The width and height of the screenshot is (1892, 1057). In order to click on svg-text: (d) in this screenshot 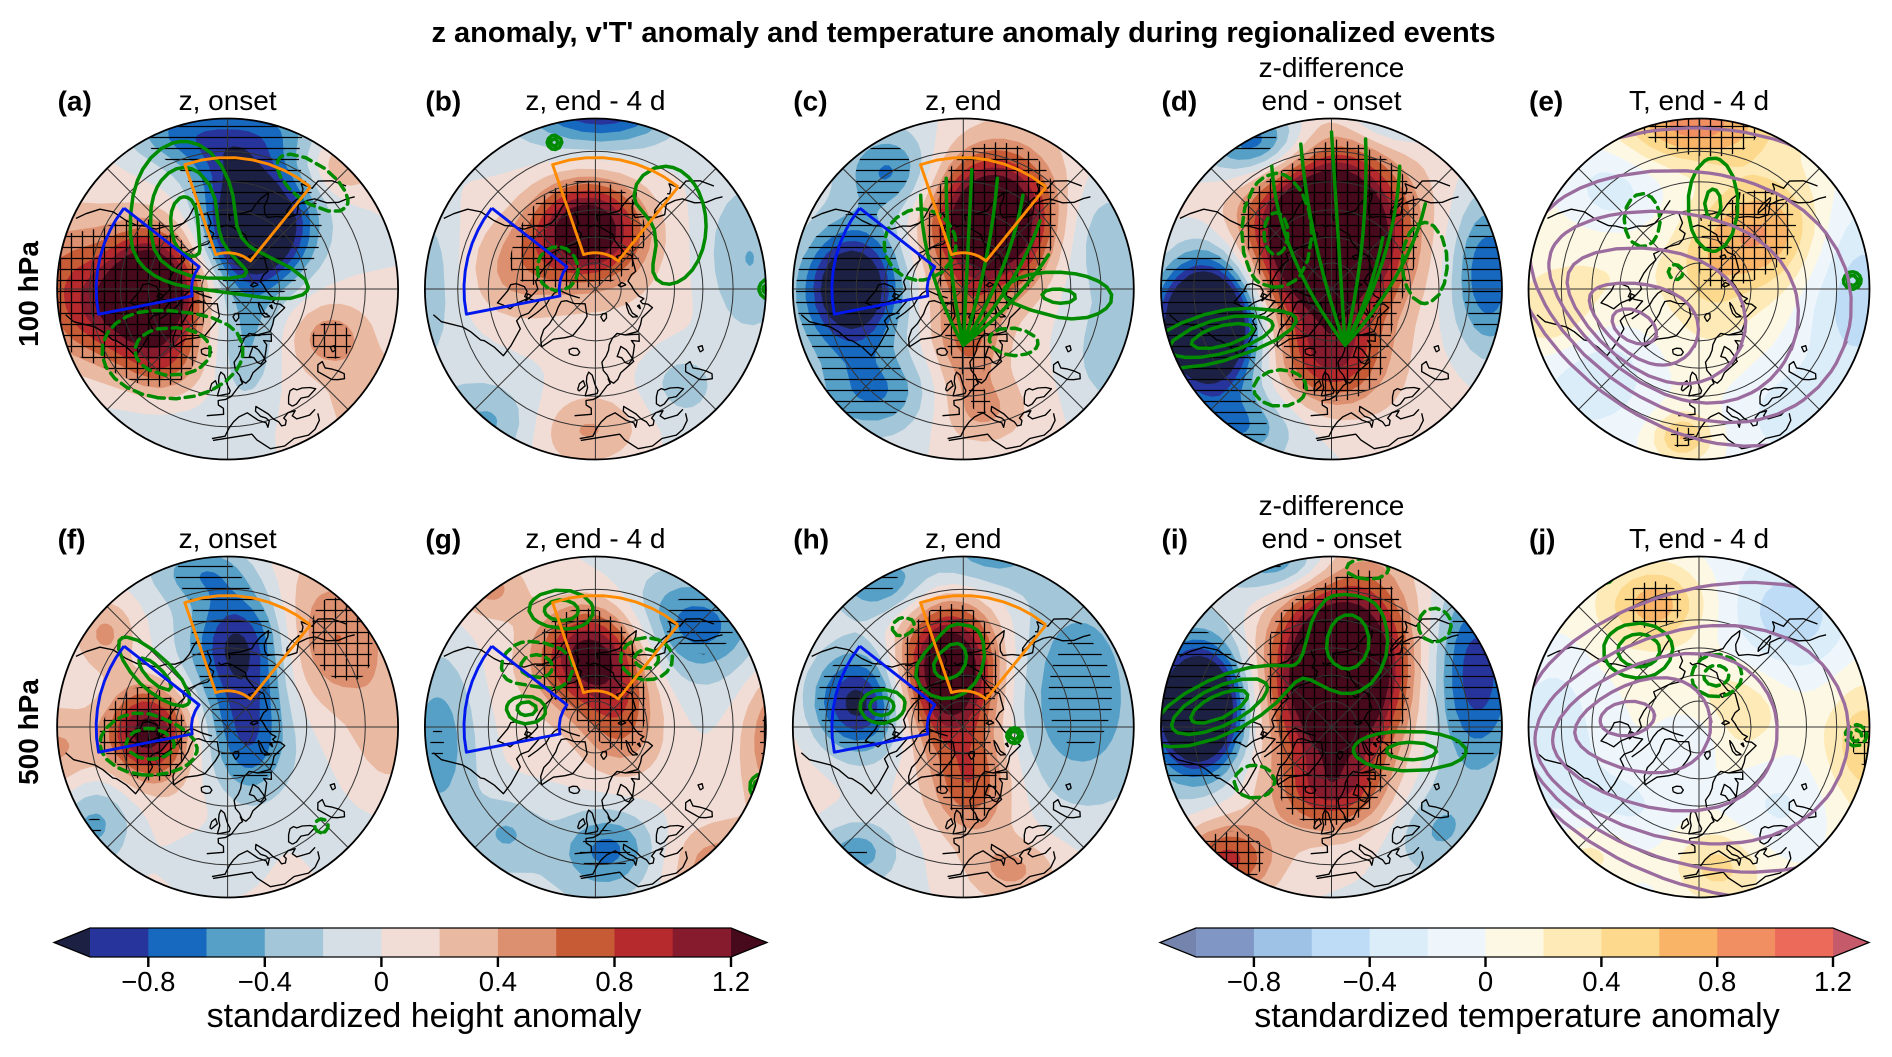, I will do `click(1180, 101)`.